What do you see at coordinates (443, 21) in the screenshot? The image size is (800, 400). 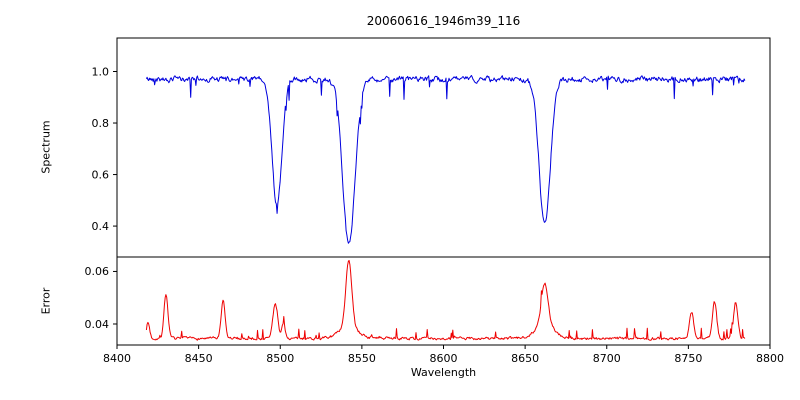 I see `chart-title: 20060616_1946m39_116` at bounding box center [443, 21].